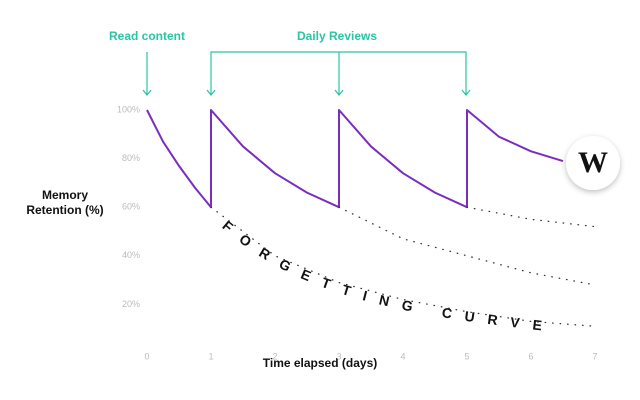  Describe the element at coordinates (402, 356) in the screenshot. I see `x-tick-label: 4` at that location.